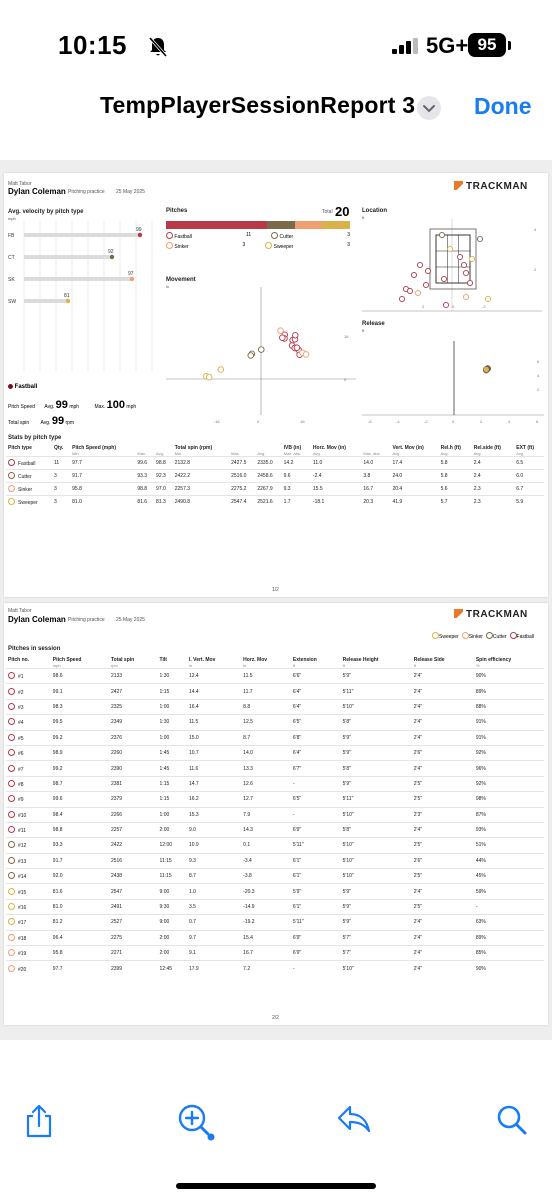 This screenshot has width=552, height=1200. What do you see at coordinates (198, 1123) in the screenshot?
I see `markup-zoom-icon` at bounding box center [198, 1123].